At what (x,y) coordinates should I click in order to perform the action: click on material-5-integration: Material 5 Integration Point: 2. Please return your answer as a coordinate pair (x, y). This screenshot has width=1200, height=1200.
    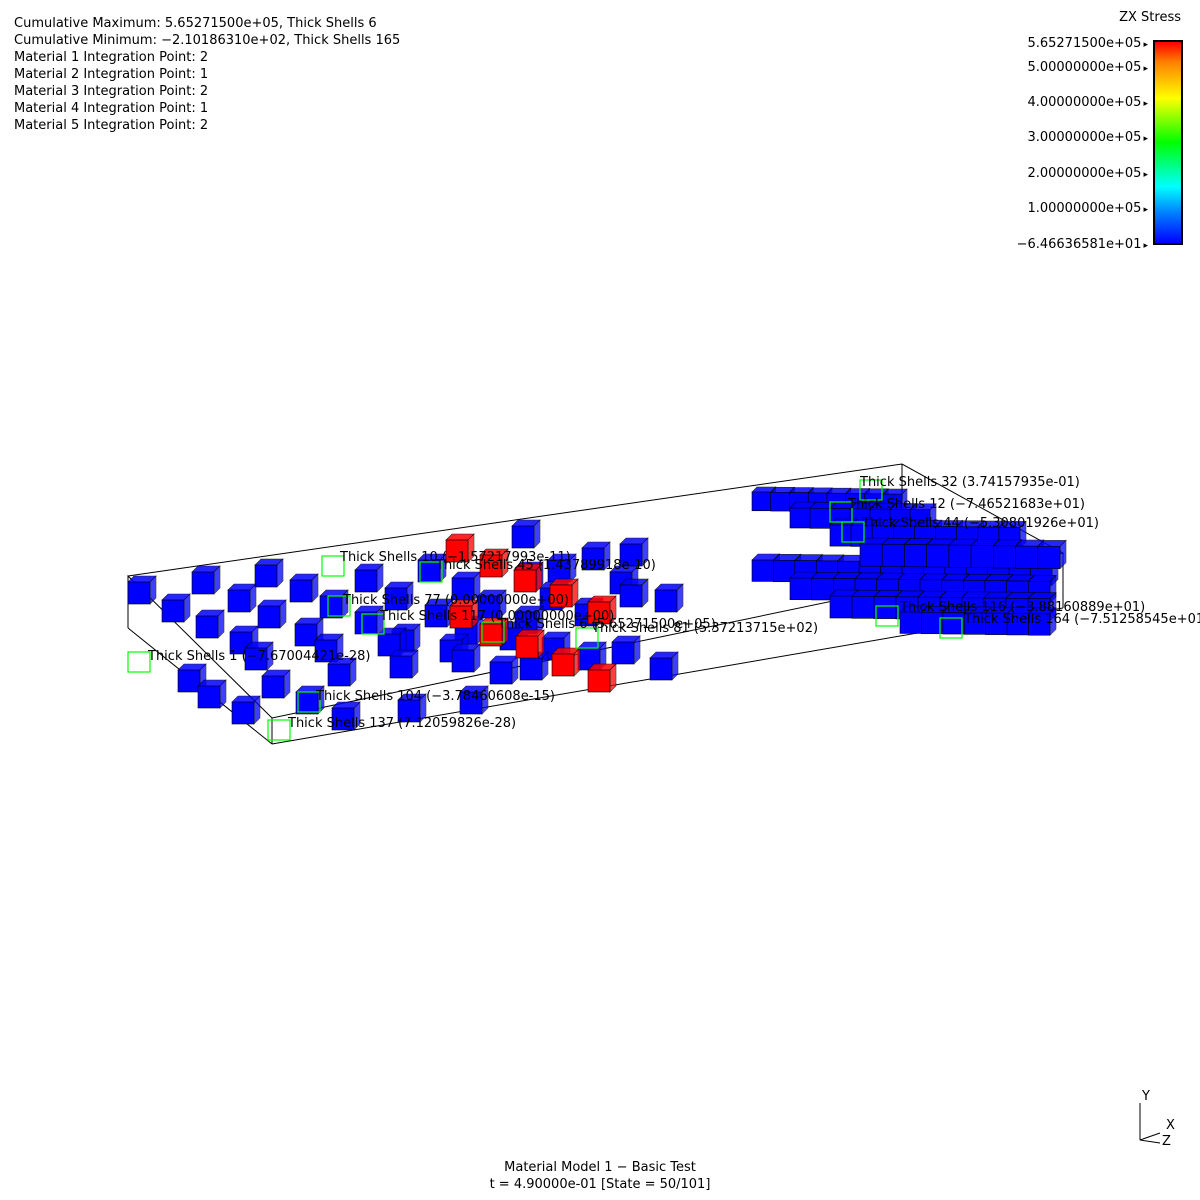
    Looking at the image, I should click on (111, 125).